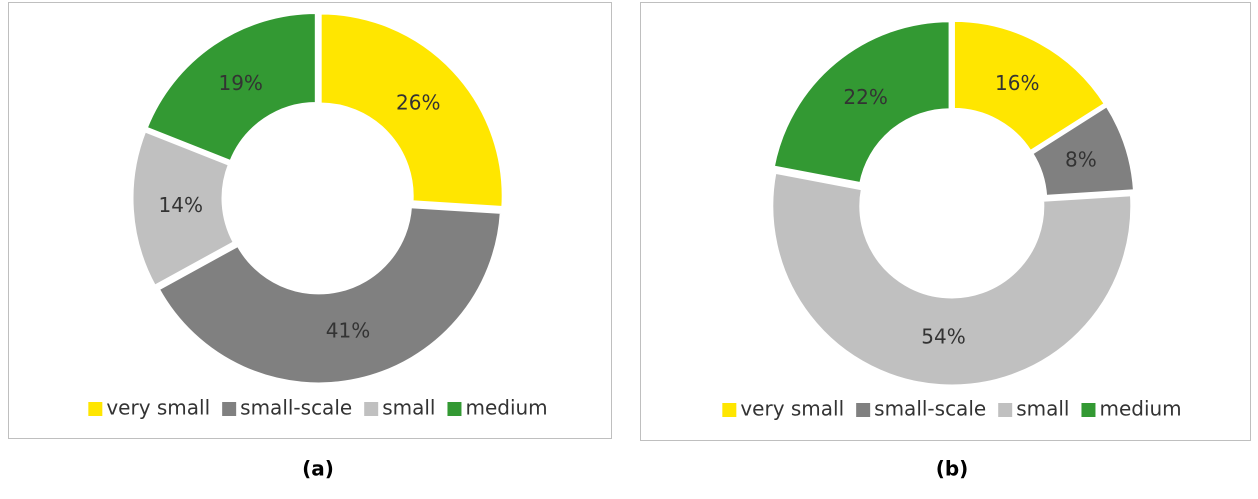  What do you see at coordinates (348, 331) in the screenshot?
I see `data-label: 41%` at bounding box center [348, 331].